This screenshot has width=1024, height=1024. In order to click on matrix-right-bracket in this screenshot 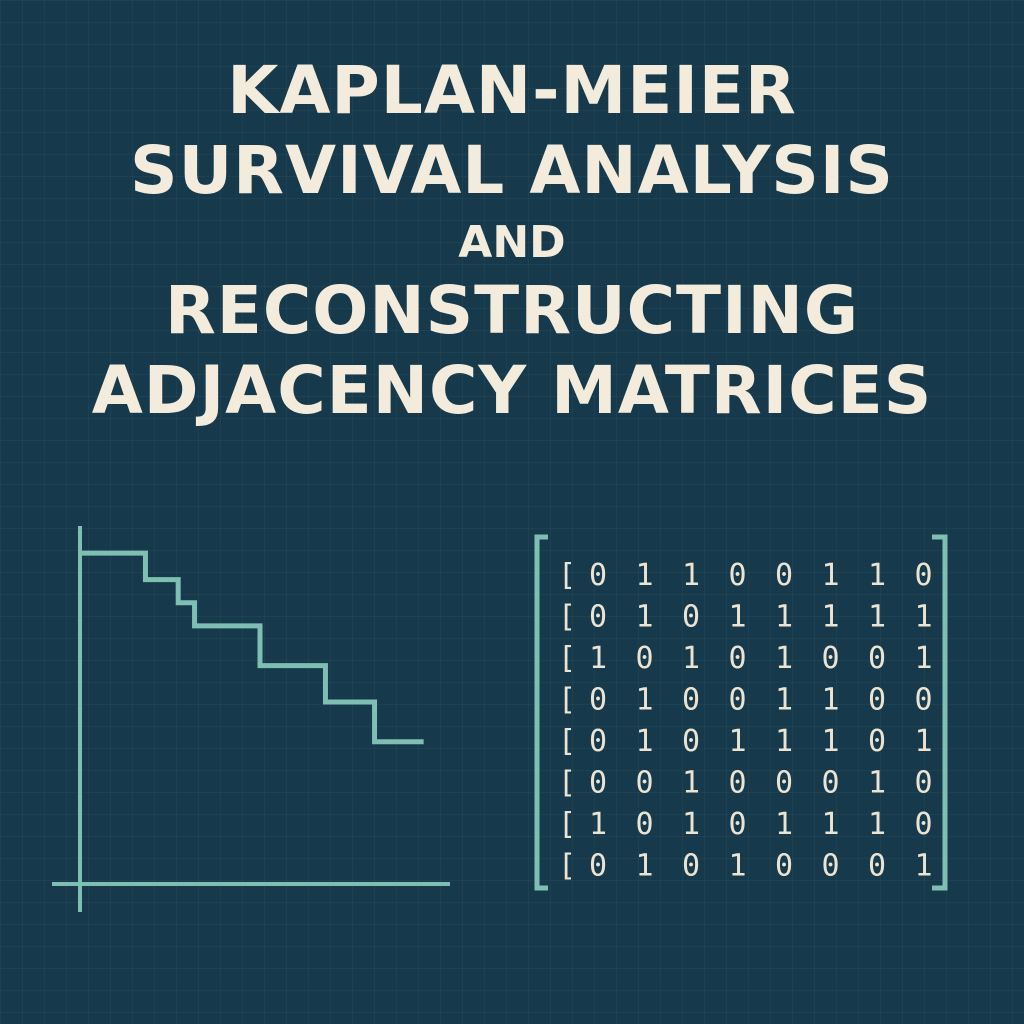, I will do `click(940, 712)`.